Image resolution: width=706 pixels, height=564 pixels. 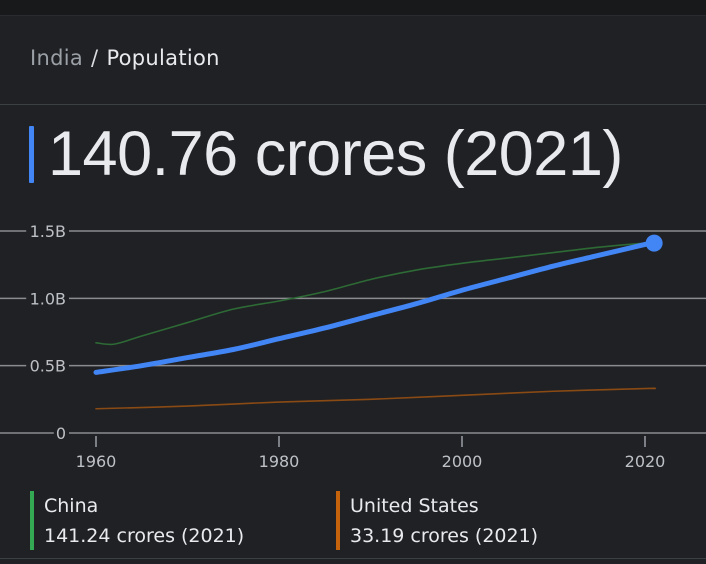 What do you see at coordinates (437, 521) in the screenshot?
I see `legend-item-united-states: United States 33.19 crores (2021)` at bounding box center [437, 521].